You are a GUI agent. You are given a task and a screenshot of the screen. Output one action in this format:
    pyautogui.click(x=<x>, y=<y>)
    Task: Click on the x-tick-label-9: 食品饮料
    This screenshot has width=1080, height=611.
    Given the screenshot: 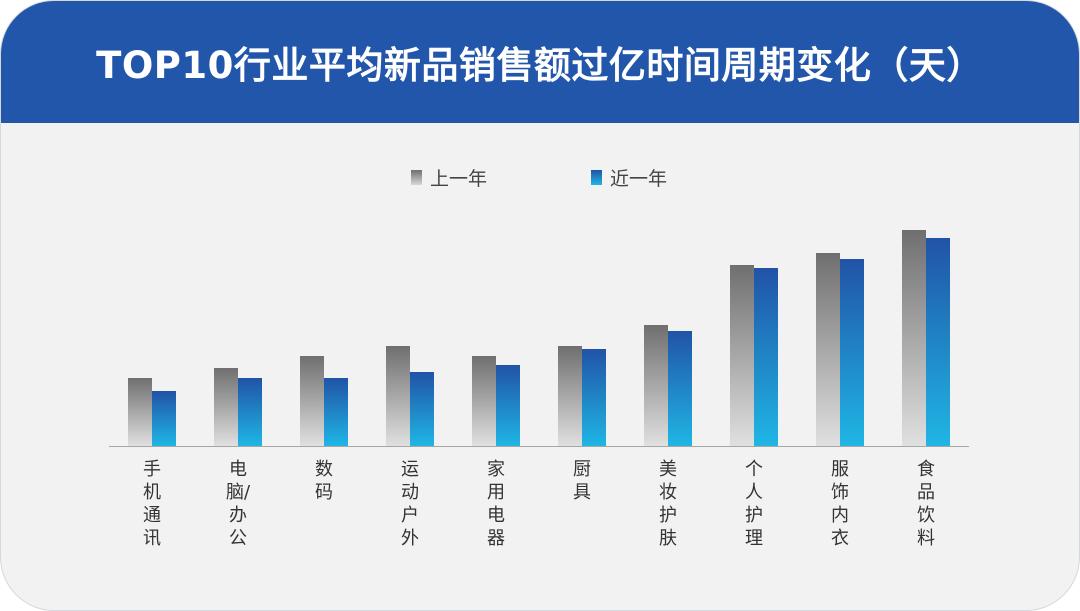 What is the action you would take?
    pyautogui.click(x=926, y=504)
    